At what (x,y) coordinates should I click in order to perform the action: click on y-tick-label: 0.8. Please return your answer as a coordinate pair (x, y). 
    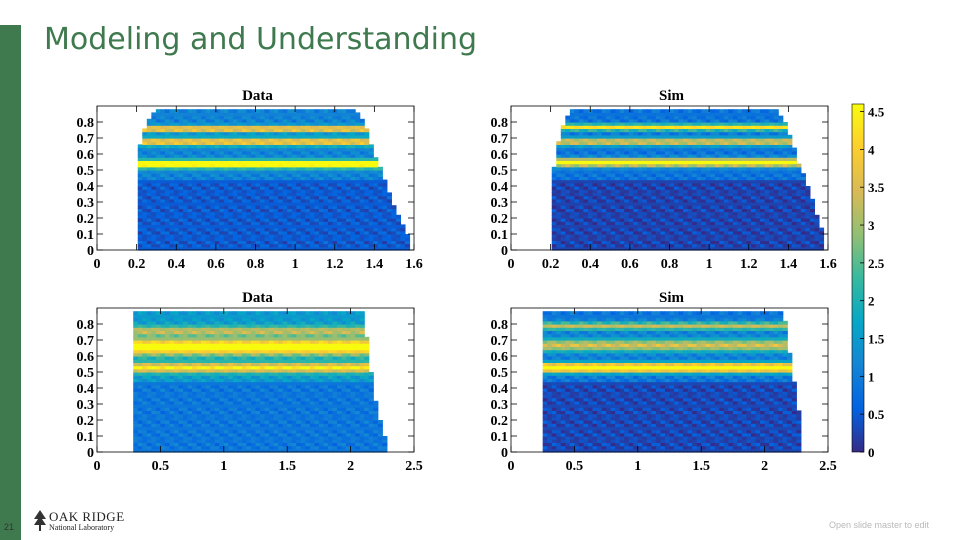
    Looking at the image, I should click on (86, 123).